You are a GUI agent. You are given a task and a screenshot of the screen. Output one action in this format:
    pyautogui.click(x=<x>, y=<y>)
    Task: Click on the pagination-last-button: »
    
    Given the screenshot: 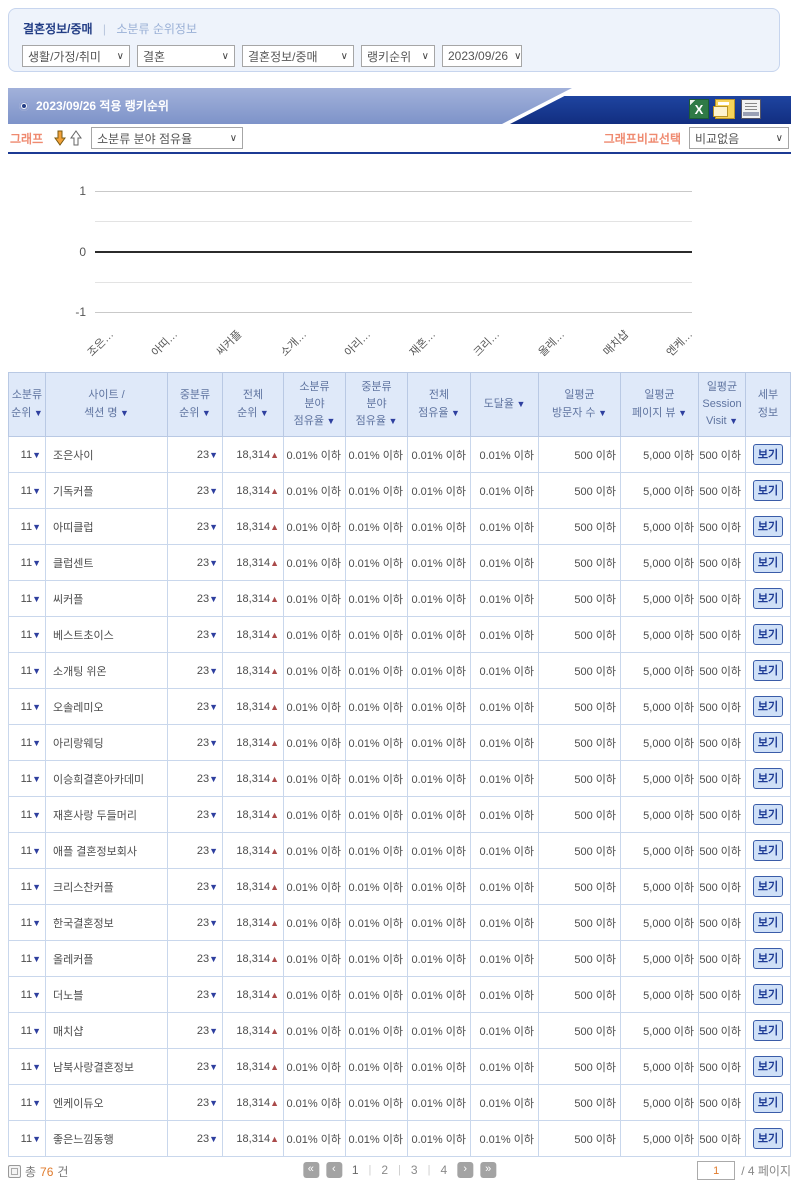 What is the action you would take?
    pyautogui.click(x=488, y=1170)
    